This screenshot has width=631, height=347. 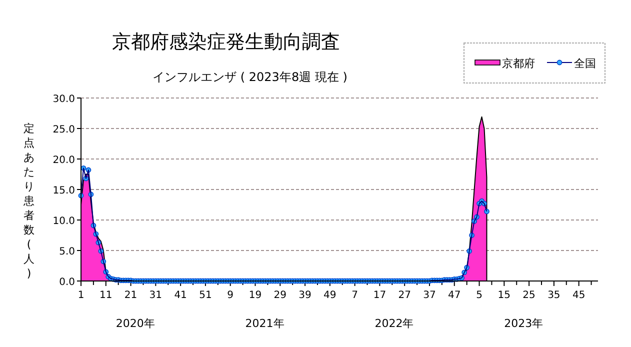 What do you see at coordinates (479, 295) in the screenshot?
I see `x-tick-label: 5` at bounding box center [479, 295].